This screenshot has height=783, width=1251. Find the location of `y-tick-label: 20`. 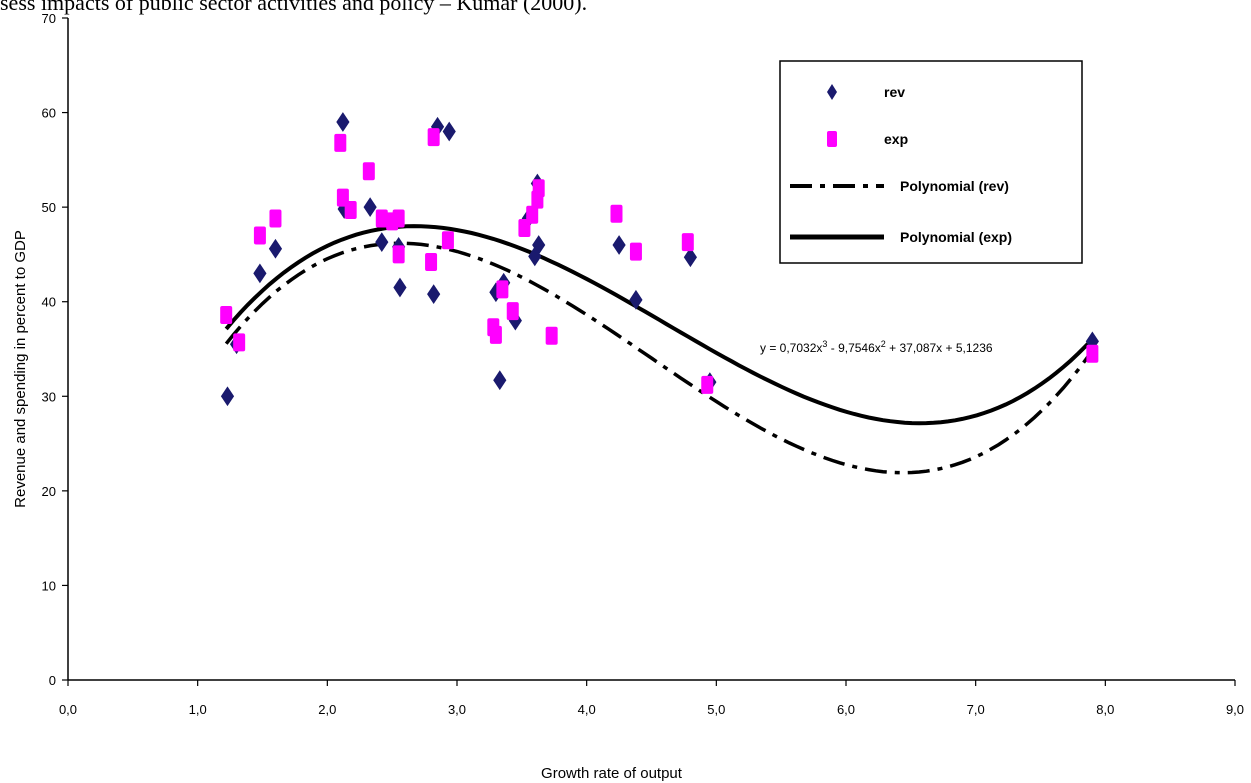

y-tick-label: 20 is located at coordinates (49, 491).